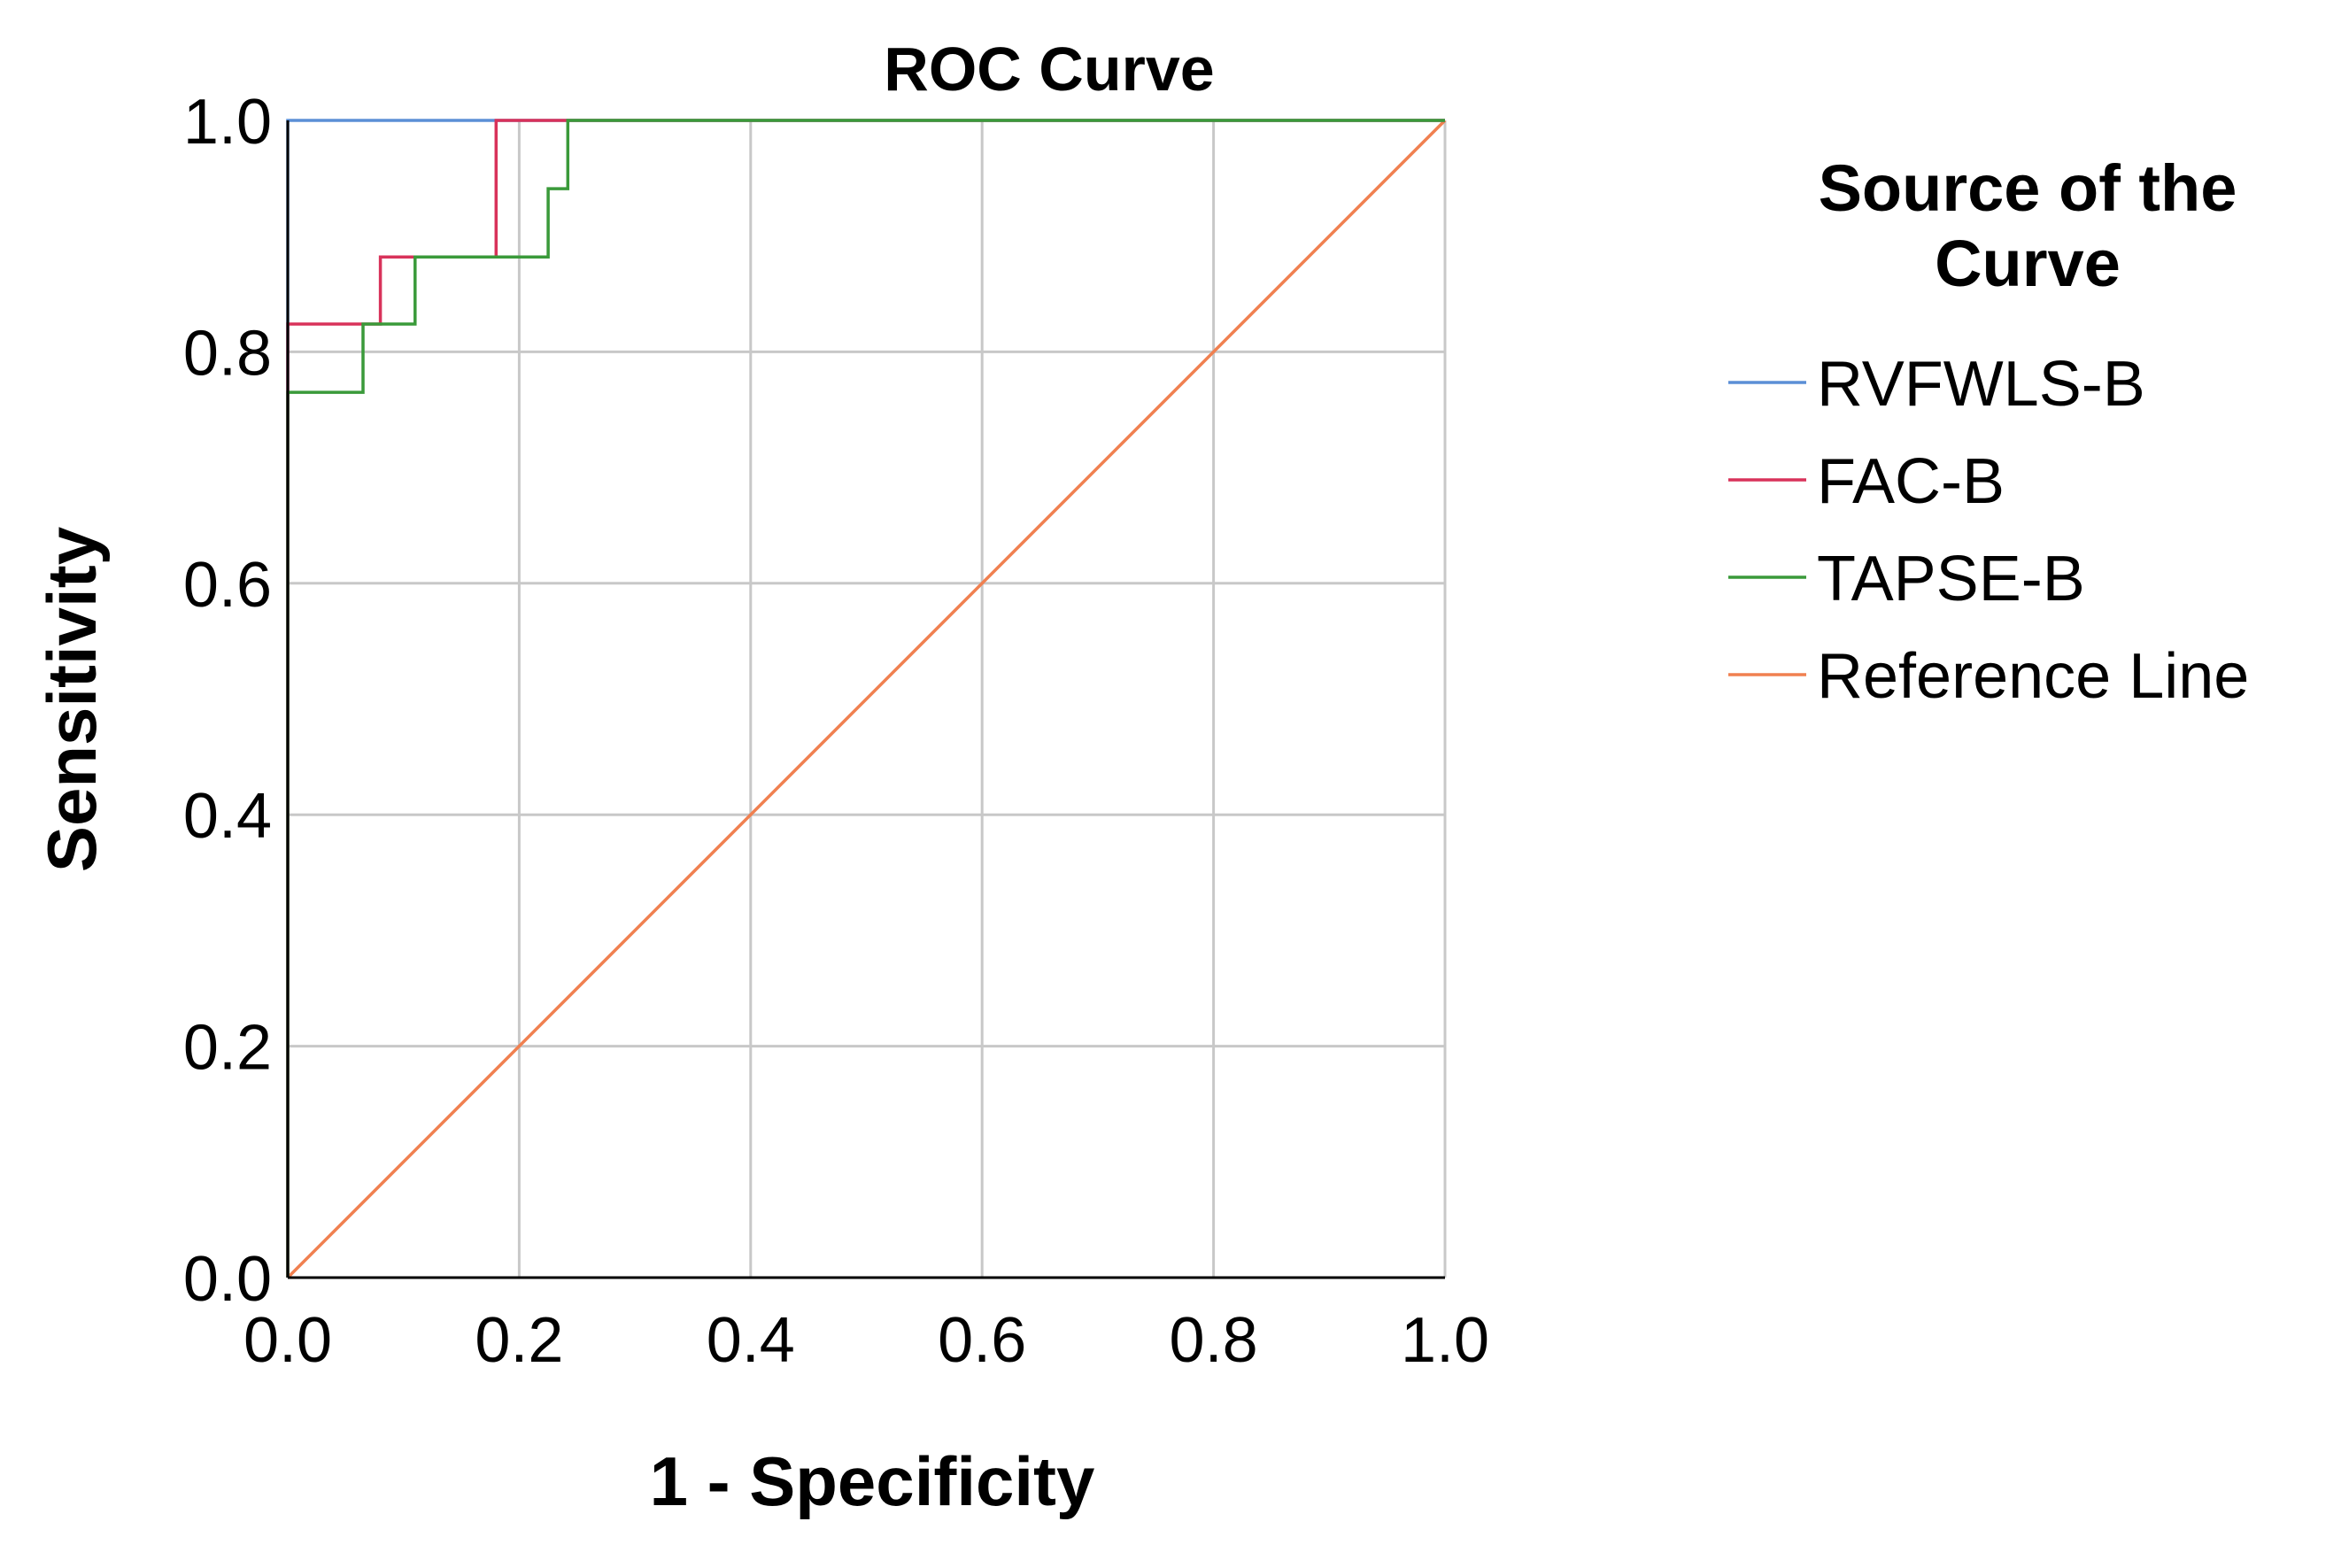 This screenshot has height=1568, width=2349. I want to click on legend-label-fac-b: FAC-B, so click(1911, 482).